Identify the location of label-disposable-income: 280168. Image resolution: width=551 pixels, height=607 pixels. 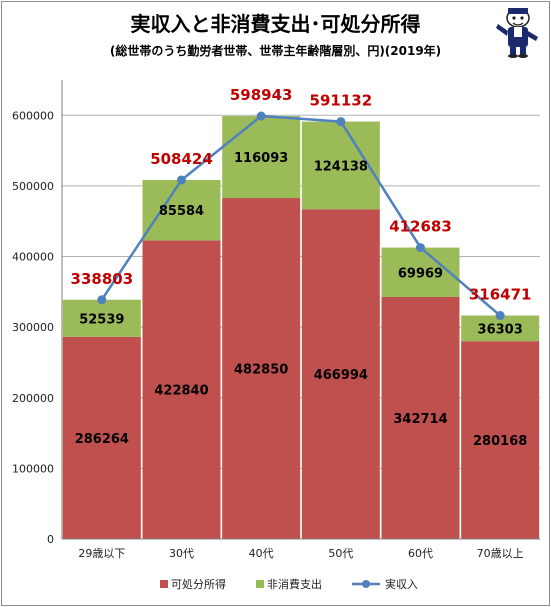
(500, 441).